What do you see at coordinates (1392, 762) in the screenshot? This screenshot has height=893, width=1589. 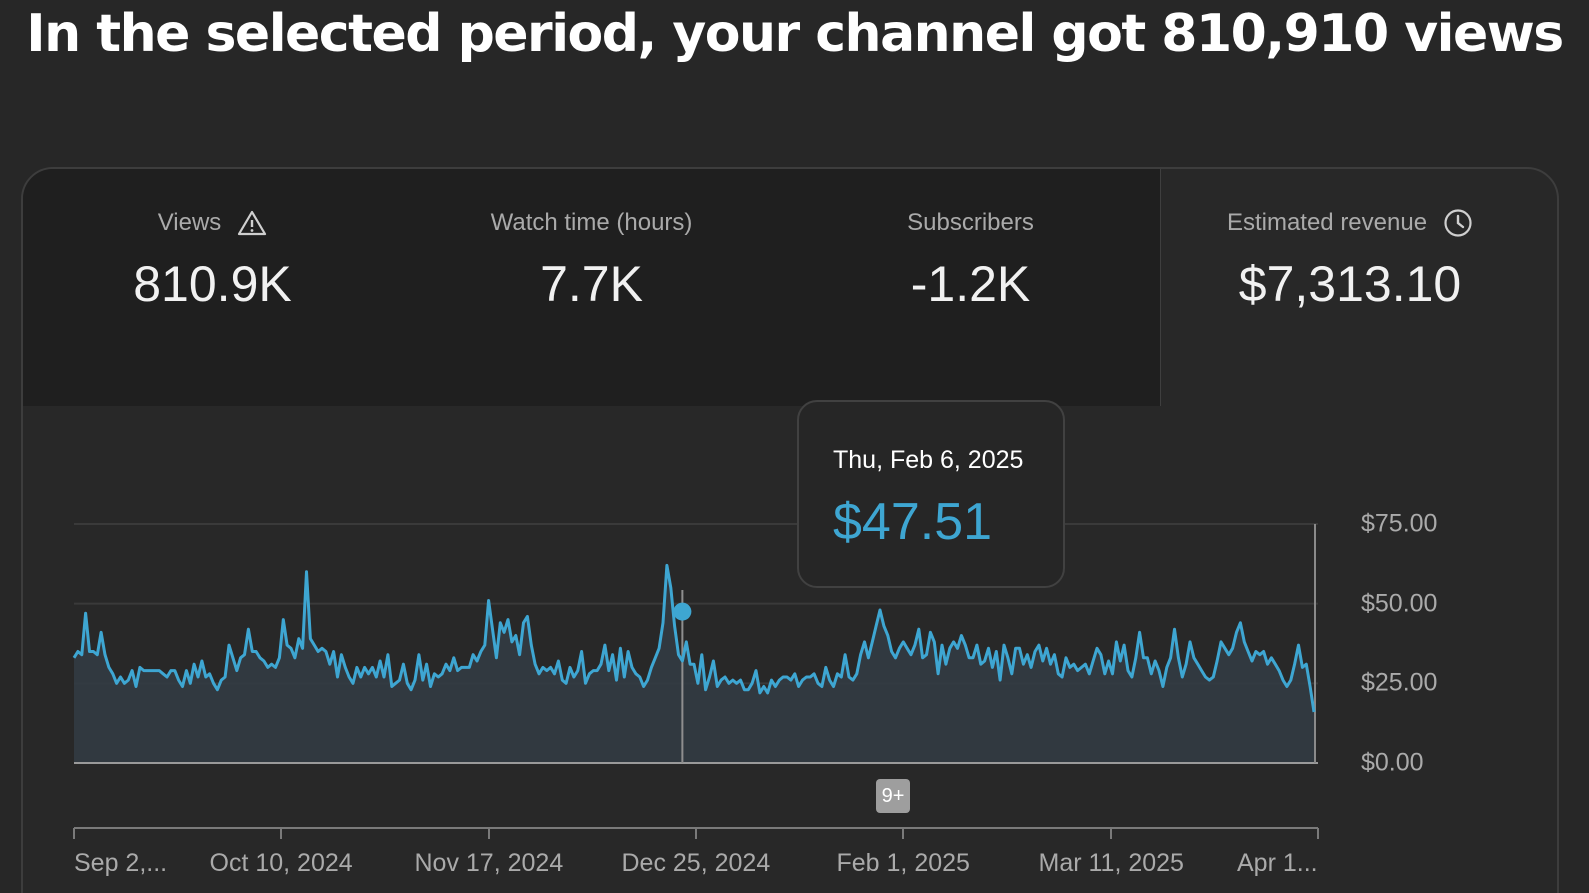 I see `y-tick-label: $0.00` at bounding box center [1392, 762].